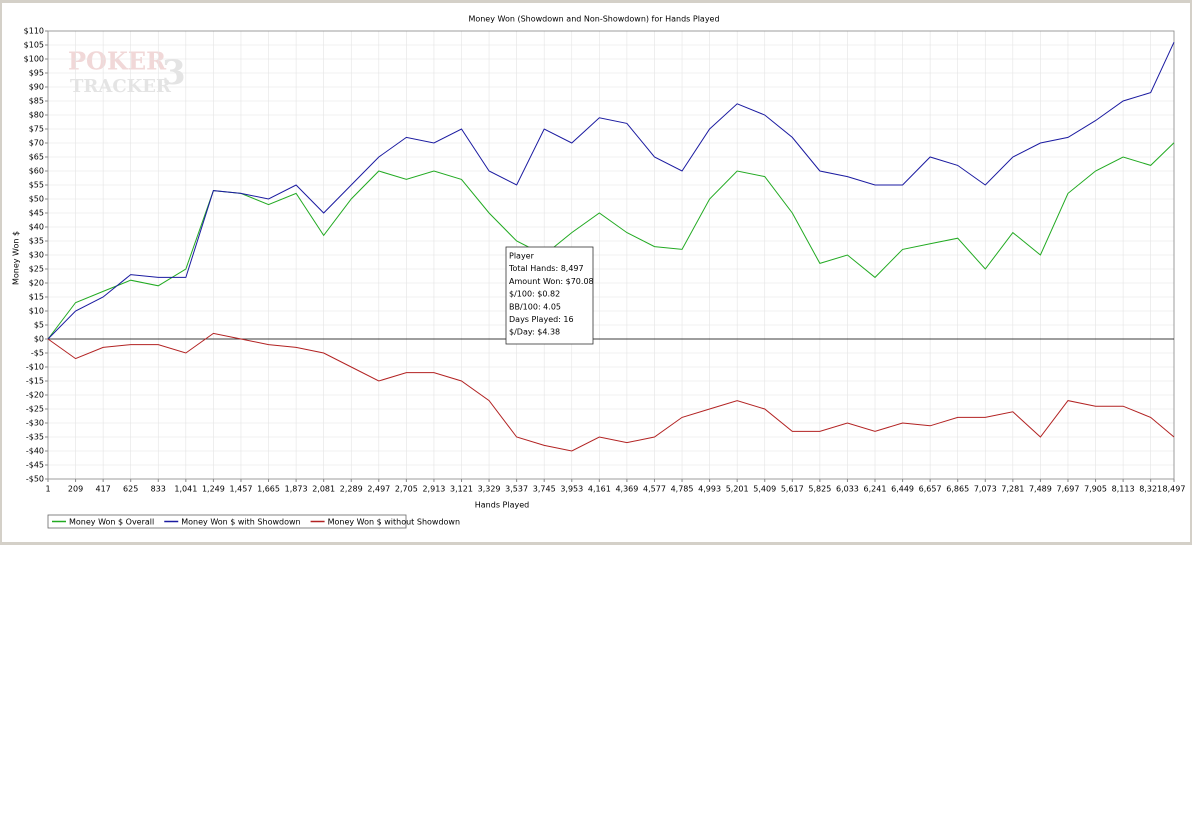 This screenshot has width=1192, height=837. Describe the element at coordinates (296, 489) in the screenshot. I see `x-tick-label: 1,873` at that location.